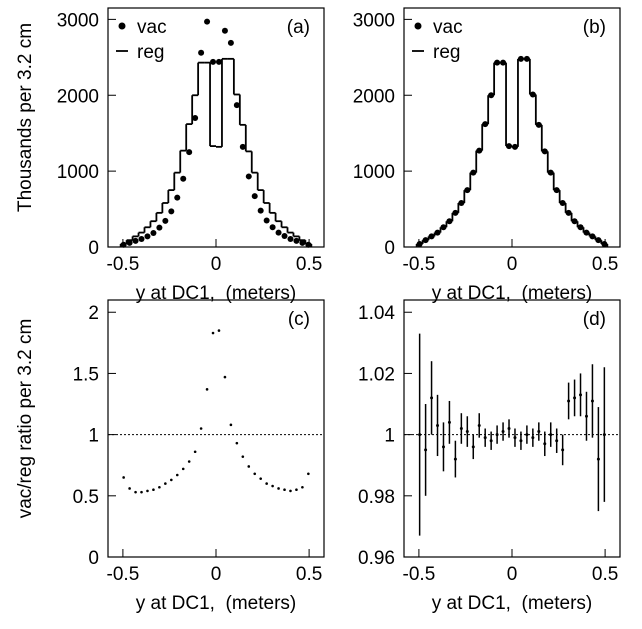 Image resolution: width=642 pixels, height=629 pixels. I want to click on legend-label: reg, so click(150, 52).